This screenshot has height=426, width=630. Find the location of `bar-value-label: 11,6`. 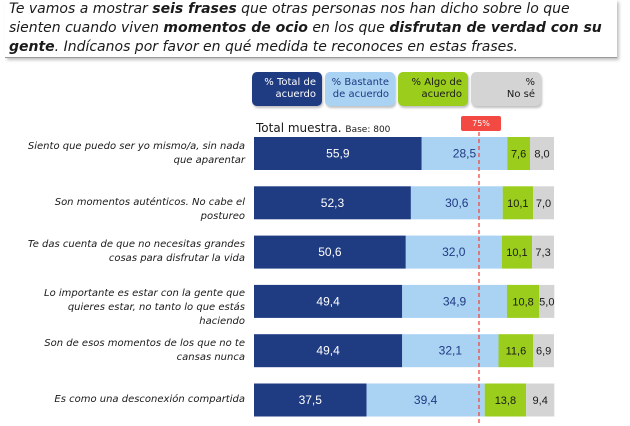

bar-value-label: 11,6 is located at coordinates (516, 352).